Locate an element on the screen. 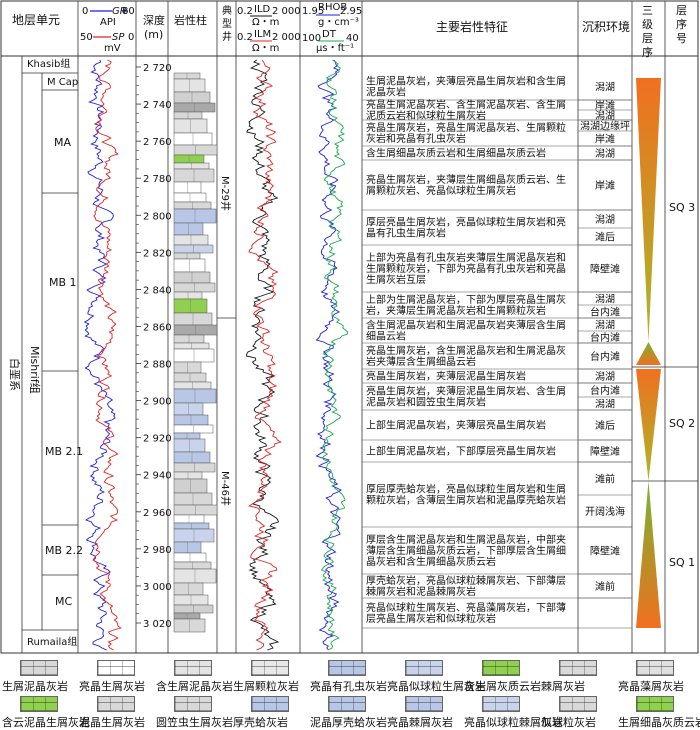  feature-text-line: 上部生屑泥晶灰岩，下部厚层亮晶生屑灰岩 is located at coordinates (461, 451).